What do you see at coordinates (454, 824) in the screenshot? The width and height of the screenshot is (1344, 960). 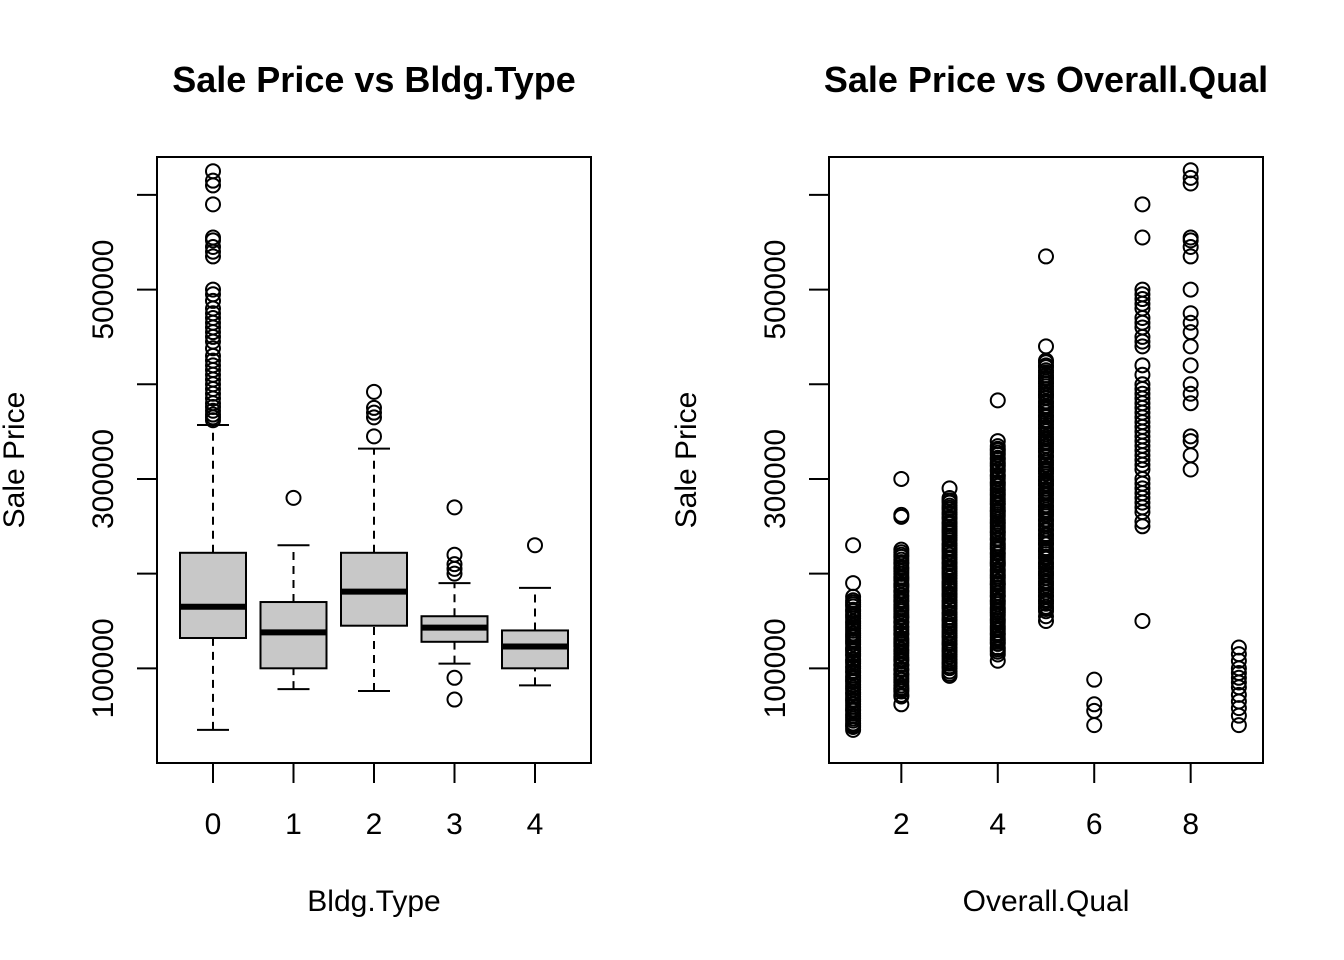 I see `x-tick-label: 3` at bounding box center [454, 824].